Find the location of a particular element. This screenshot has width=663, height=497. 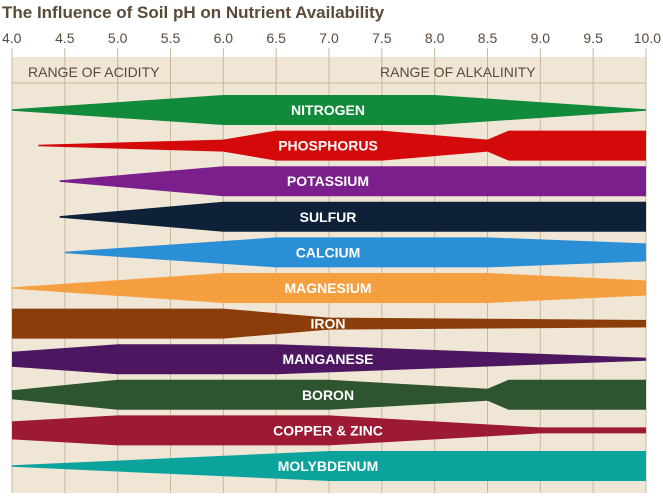

x-tick-label: 8.5 is located at coordinates (488, 38).